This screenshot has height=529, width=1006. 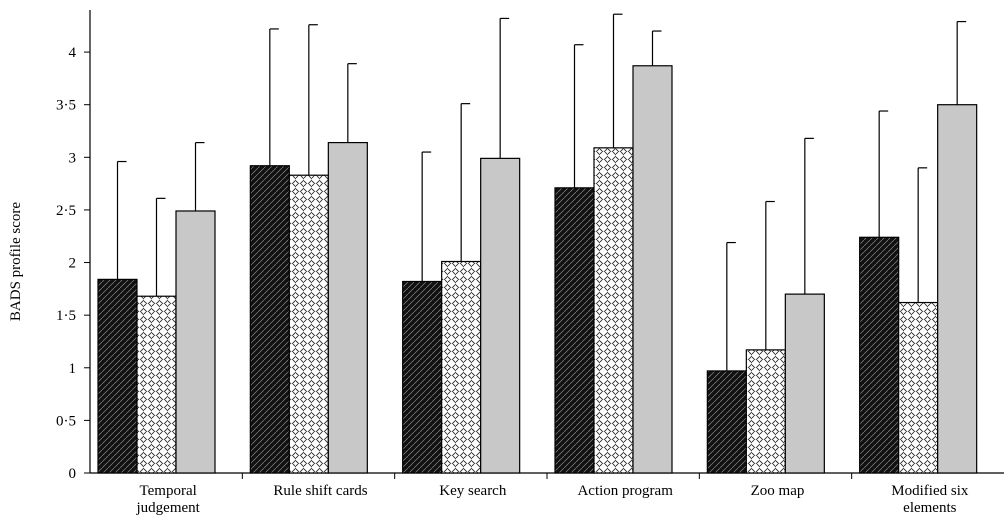 What do you see at coordinates (778, 491) in the screenshot?
I see `category-label: Zoo map` at bounding box center [778, 491].